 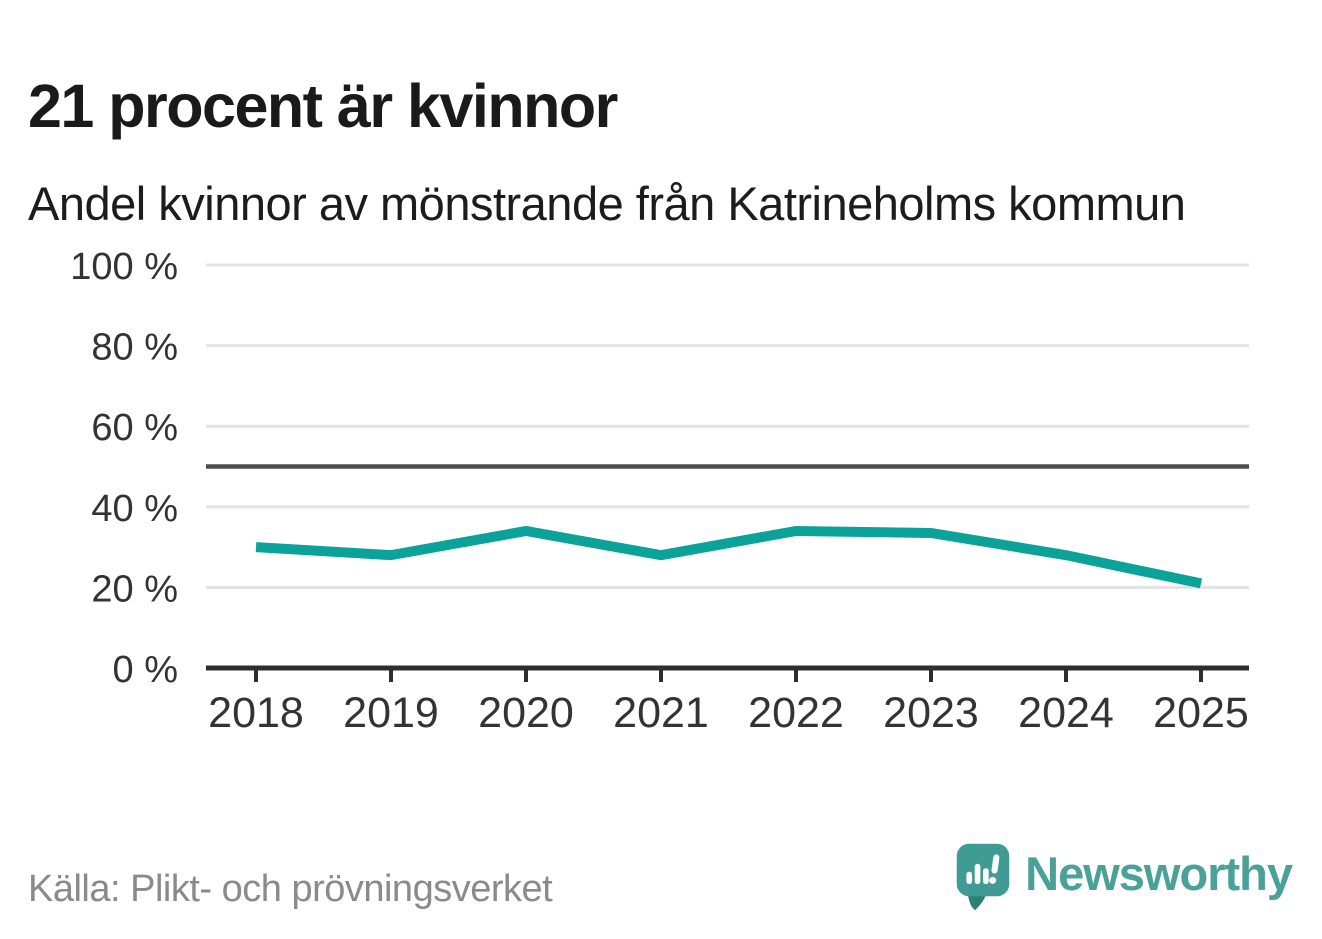 I want to click on x-tick-label: 2023, so click(x=931, y=713).